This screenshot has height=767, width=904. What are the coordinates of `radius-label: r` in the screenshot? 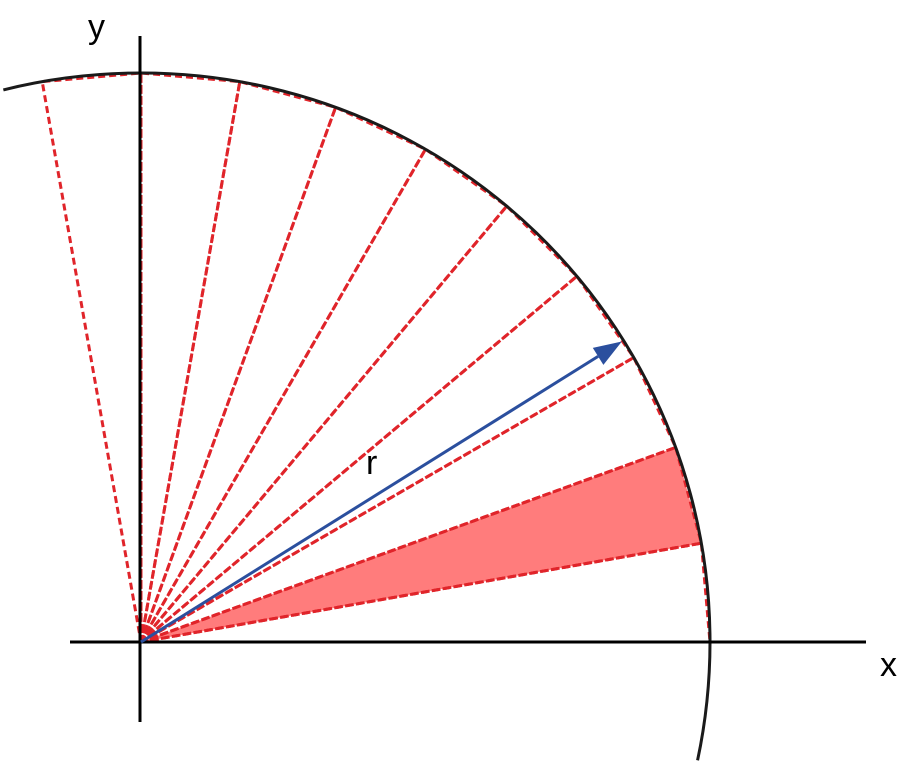 It's located at (371, 463).